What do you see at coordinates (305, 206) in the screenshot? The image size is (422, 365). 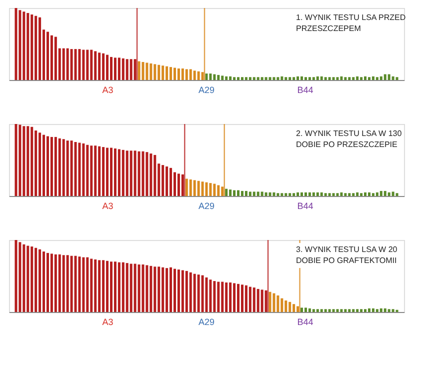 I see `text: B44` at bounding box center [305, 206].